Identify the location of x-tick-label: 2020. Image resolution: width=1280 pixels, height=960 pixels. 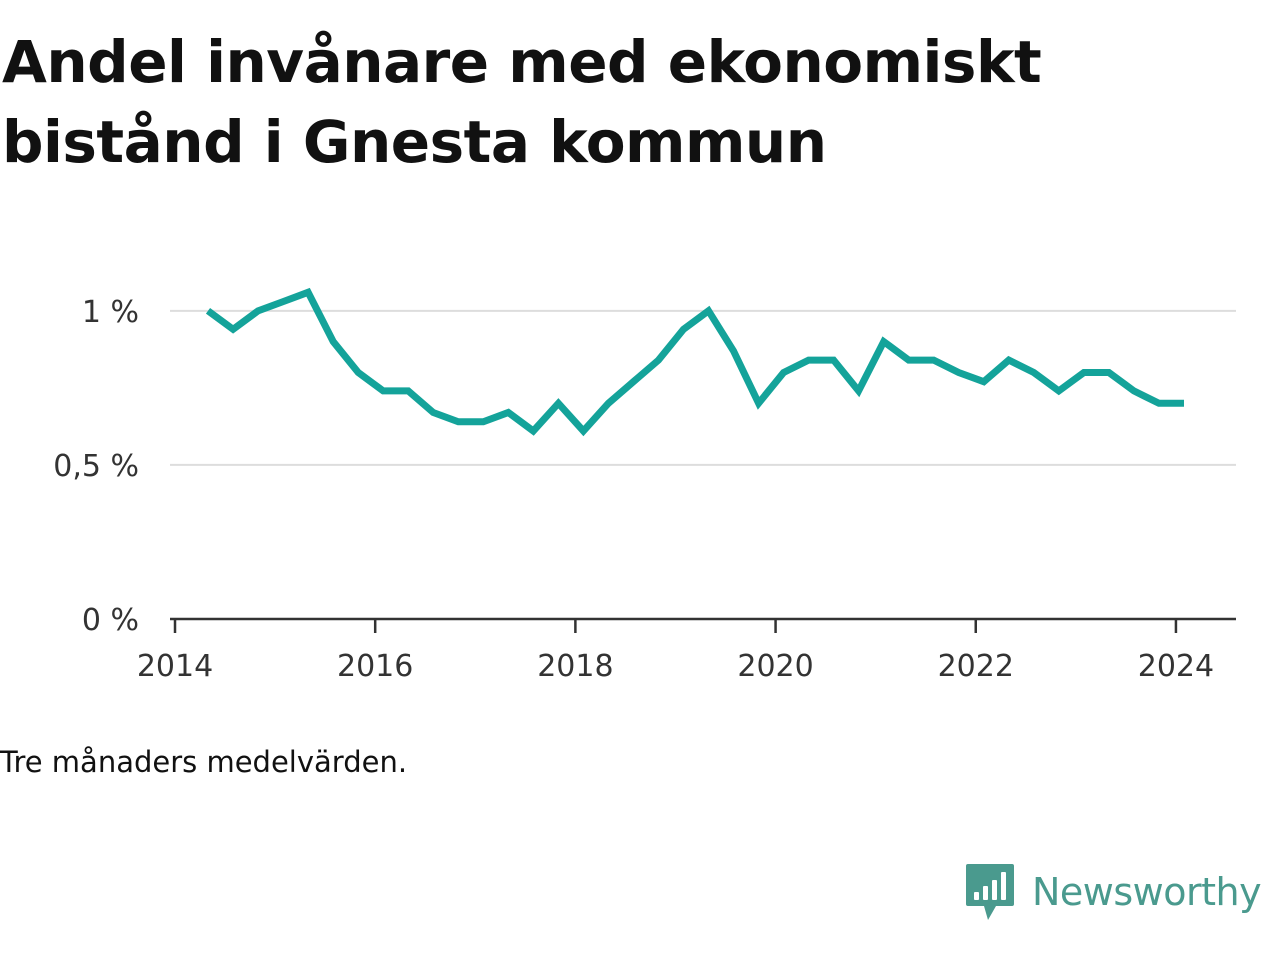
(775, 666).